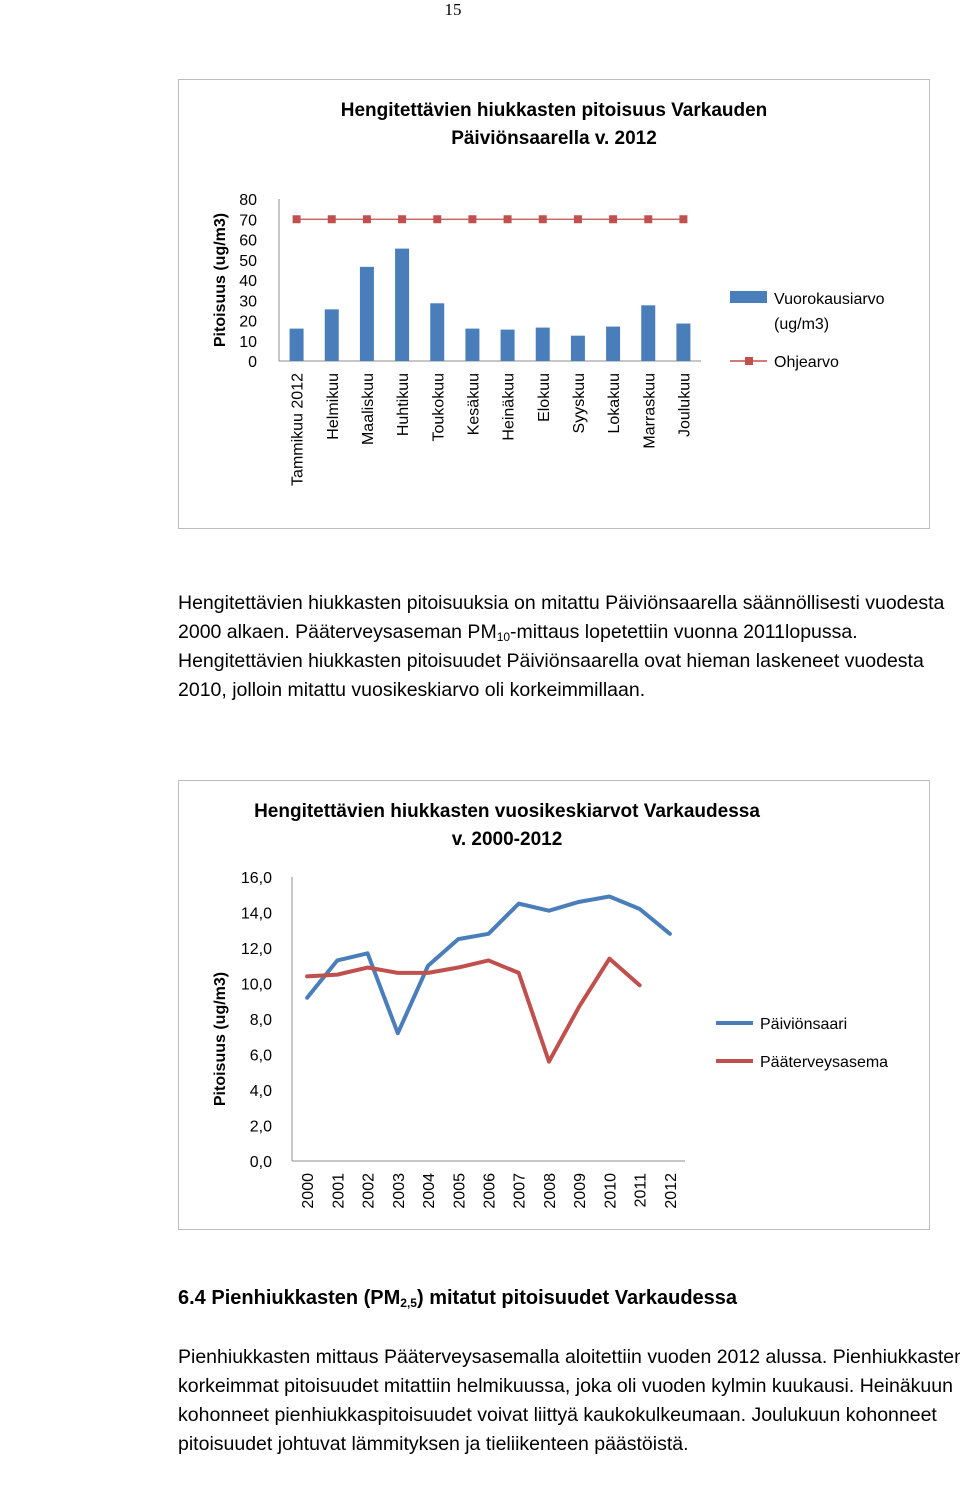 The image size is (960, 1488). I want to click on y-tick-label: 0,0, so click(261, 1162).